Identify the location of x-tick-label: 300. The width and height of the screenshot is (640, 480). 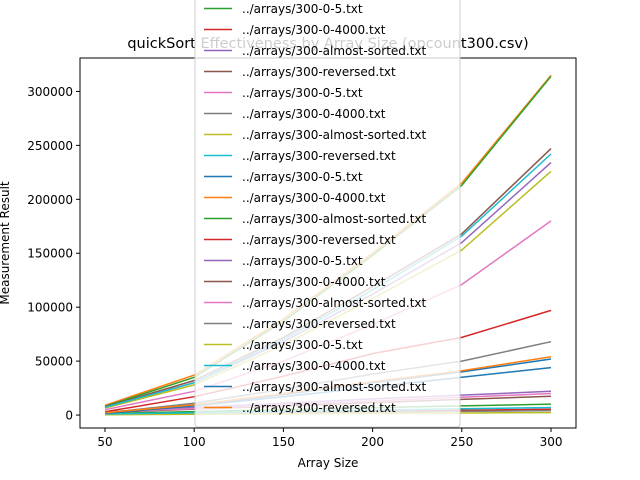
(551, 442).